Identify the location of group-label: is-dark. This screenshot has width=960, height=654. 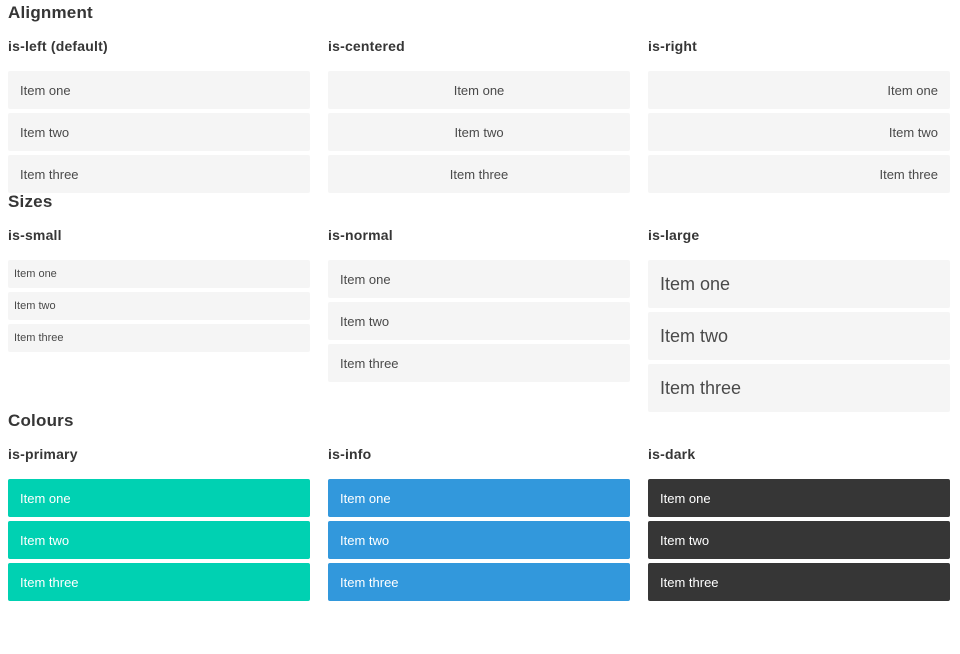
(672, 454).